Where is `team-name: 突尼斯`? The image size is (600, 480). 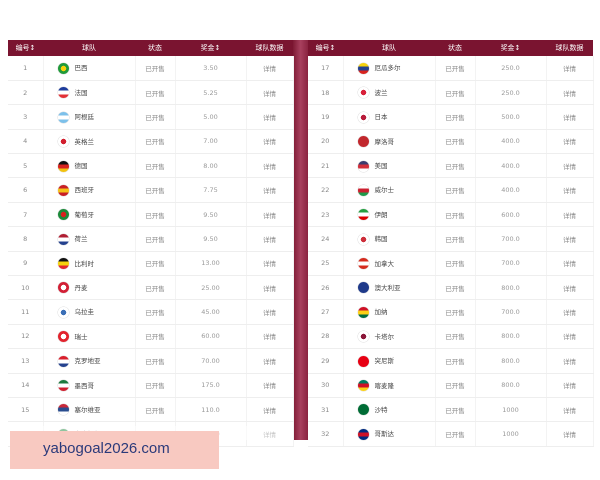
team-name: 突尼斯 is located at coordinates (384, 361).